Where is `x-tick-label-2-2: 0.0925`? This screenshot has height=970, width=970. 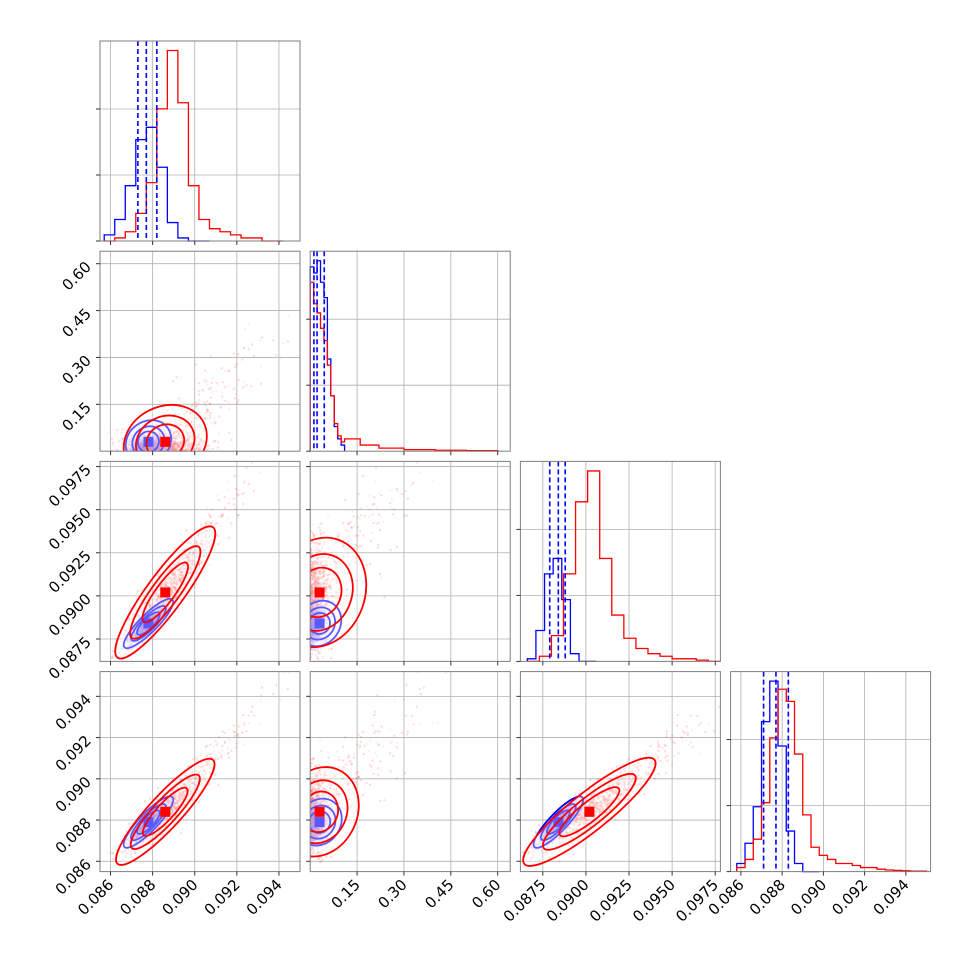
x-tick-label-2-2: 0.0925 is located at coordinates (611, 901).